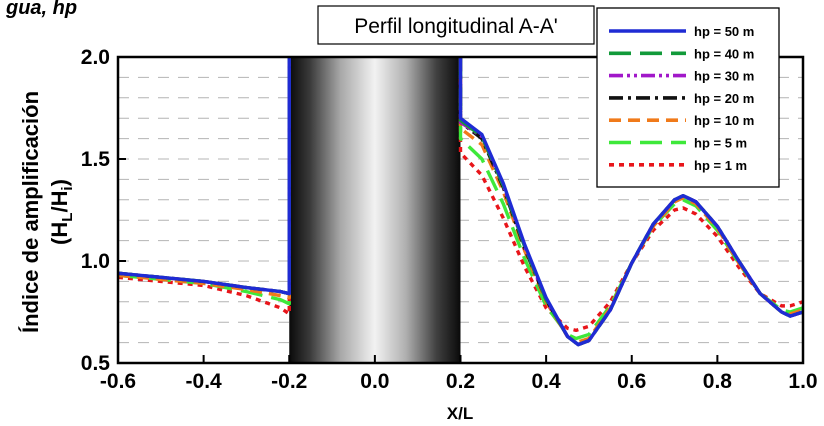 This screenshot has height=426, width=824. Describe the element at coordinates (547, 381) in the screenshot. I see `x-tick-label: 0.4` at that location.